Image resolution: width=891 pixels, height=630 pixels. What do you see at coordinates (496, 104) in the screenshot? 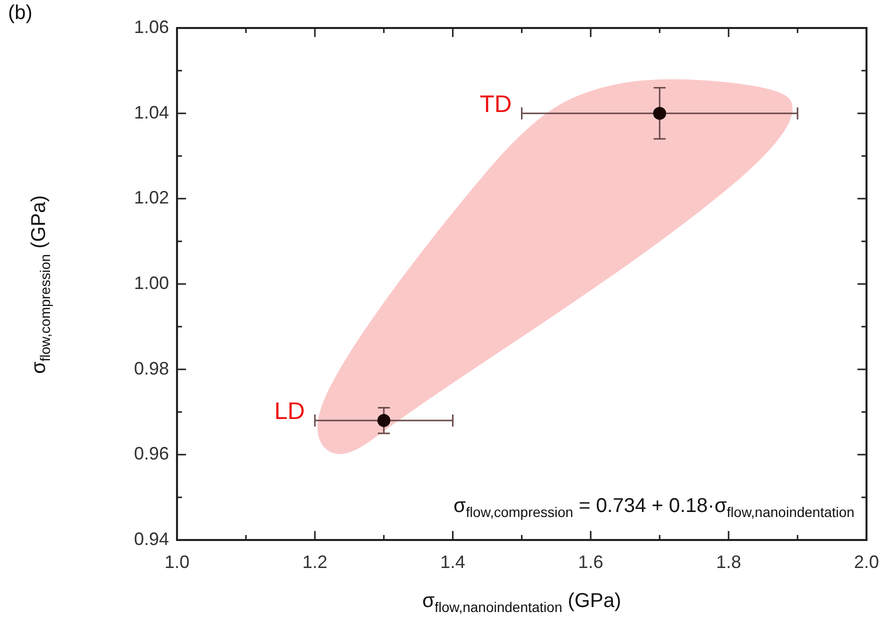
I see `annotation: TD` at bounding box center [496, 104].